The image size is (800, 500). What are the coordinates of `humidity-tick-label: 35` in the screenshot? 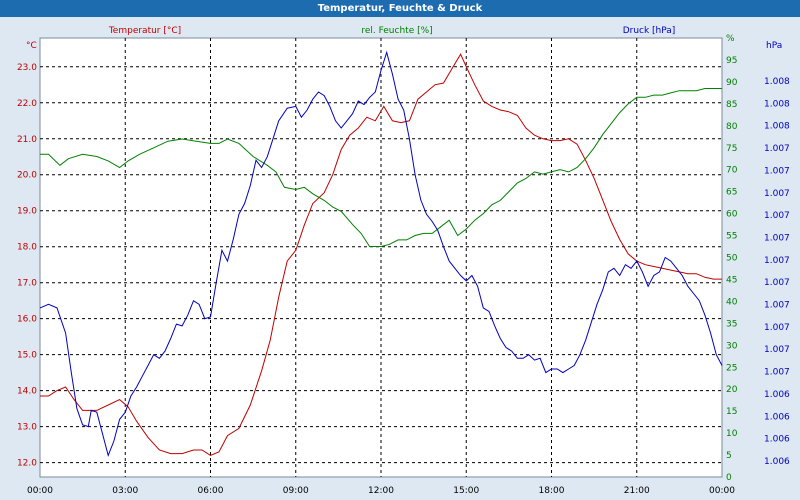 It's located at (731, 324).